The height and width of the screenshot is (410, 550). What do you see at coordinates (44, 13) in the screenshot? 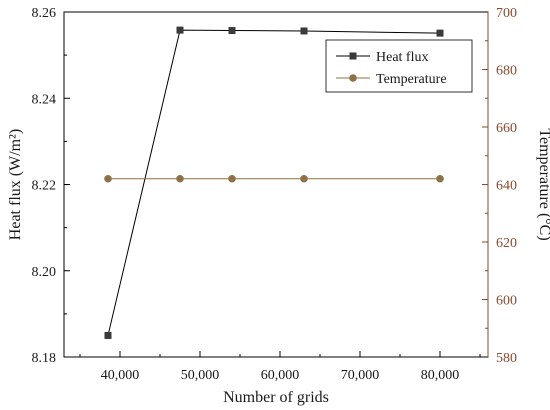
I see `left-tick-label: 8.26` at bounding box center [44, 13].